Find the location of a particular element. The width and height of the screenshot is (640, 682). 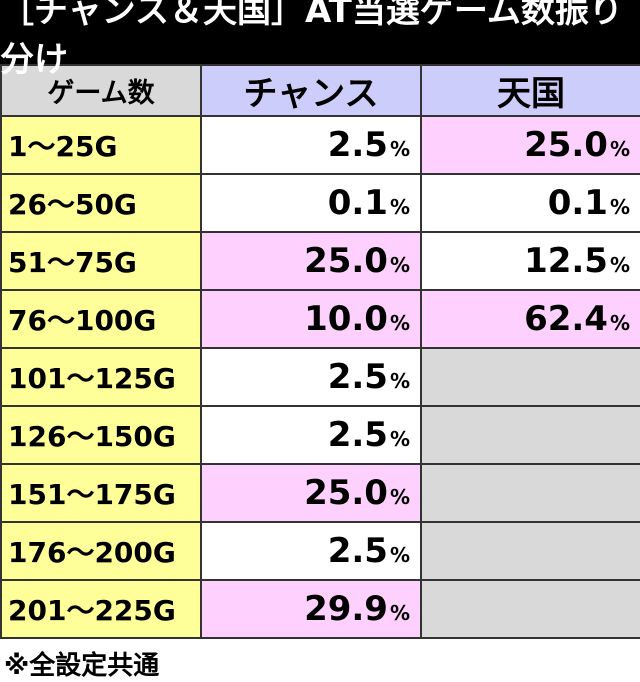

tengoku-cell-value: 62.4 is located at coordinates (566, 319).